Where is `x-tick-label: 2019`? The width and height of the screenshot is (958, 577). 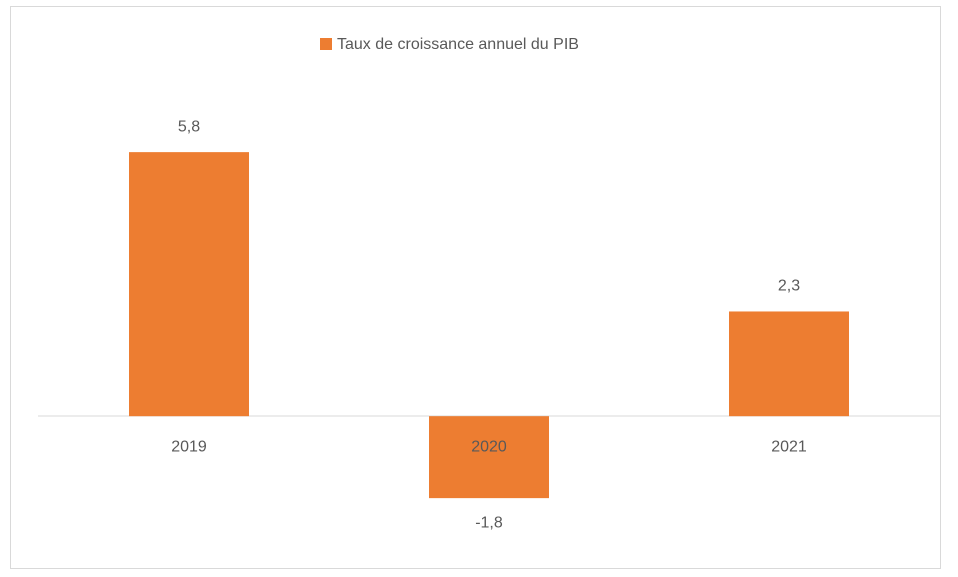 x-tick-label: 2019 is located at coordinates (189, 446).